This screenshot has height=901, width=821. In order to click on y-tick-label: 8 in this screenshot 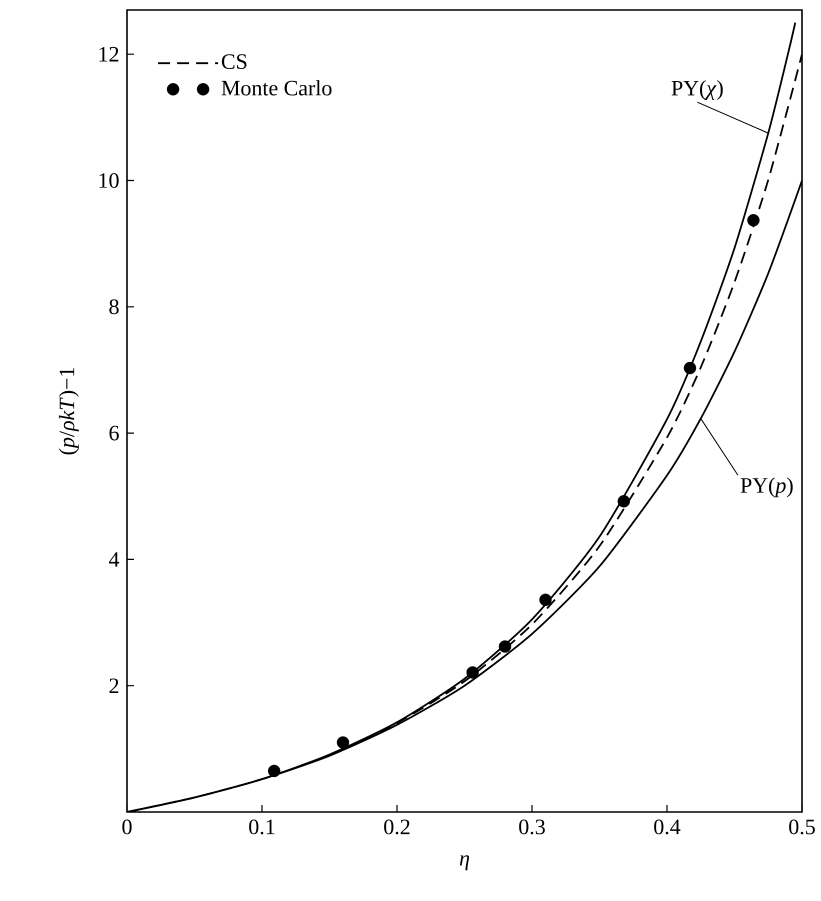, I will do `click(114, 306)`.